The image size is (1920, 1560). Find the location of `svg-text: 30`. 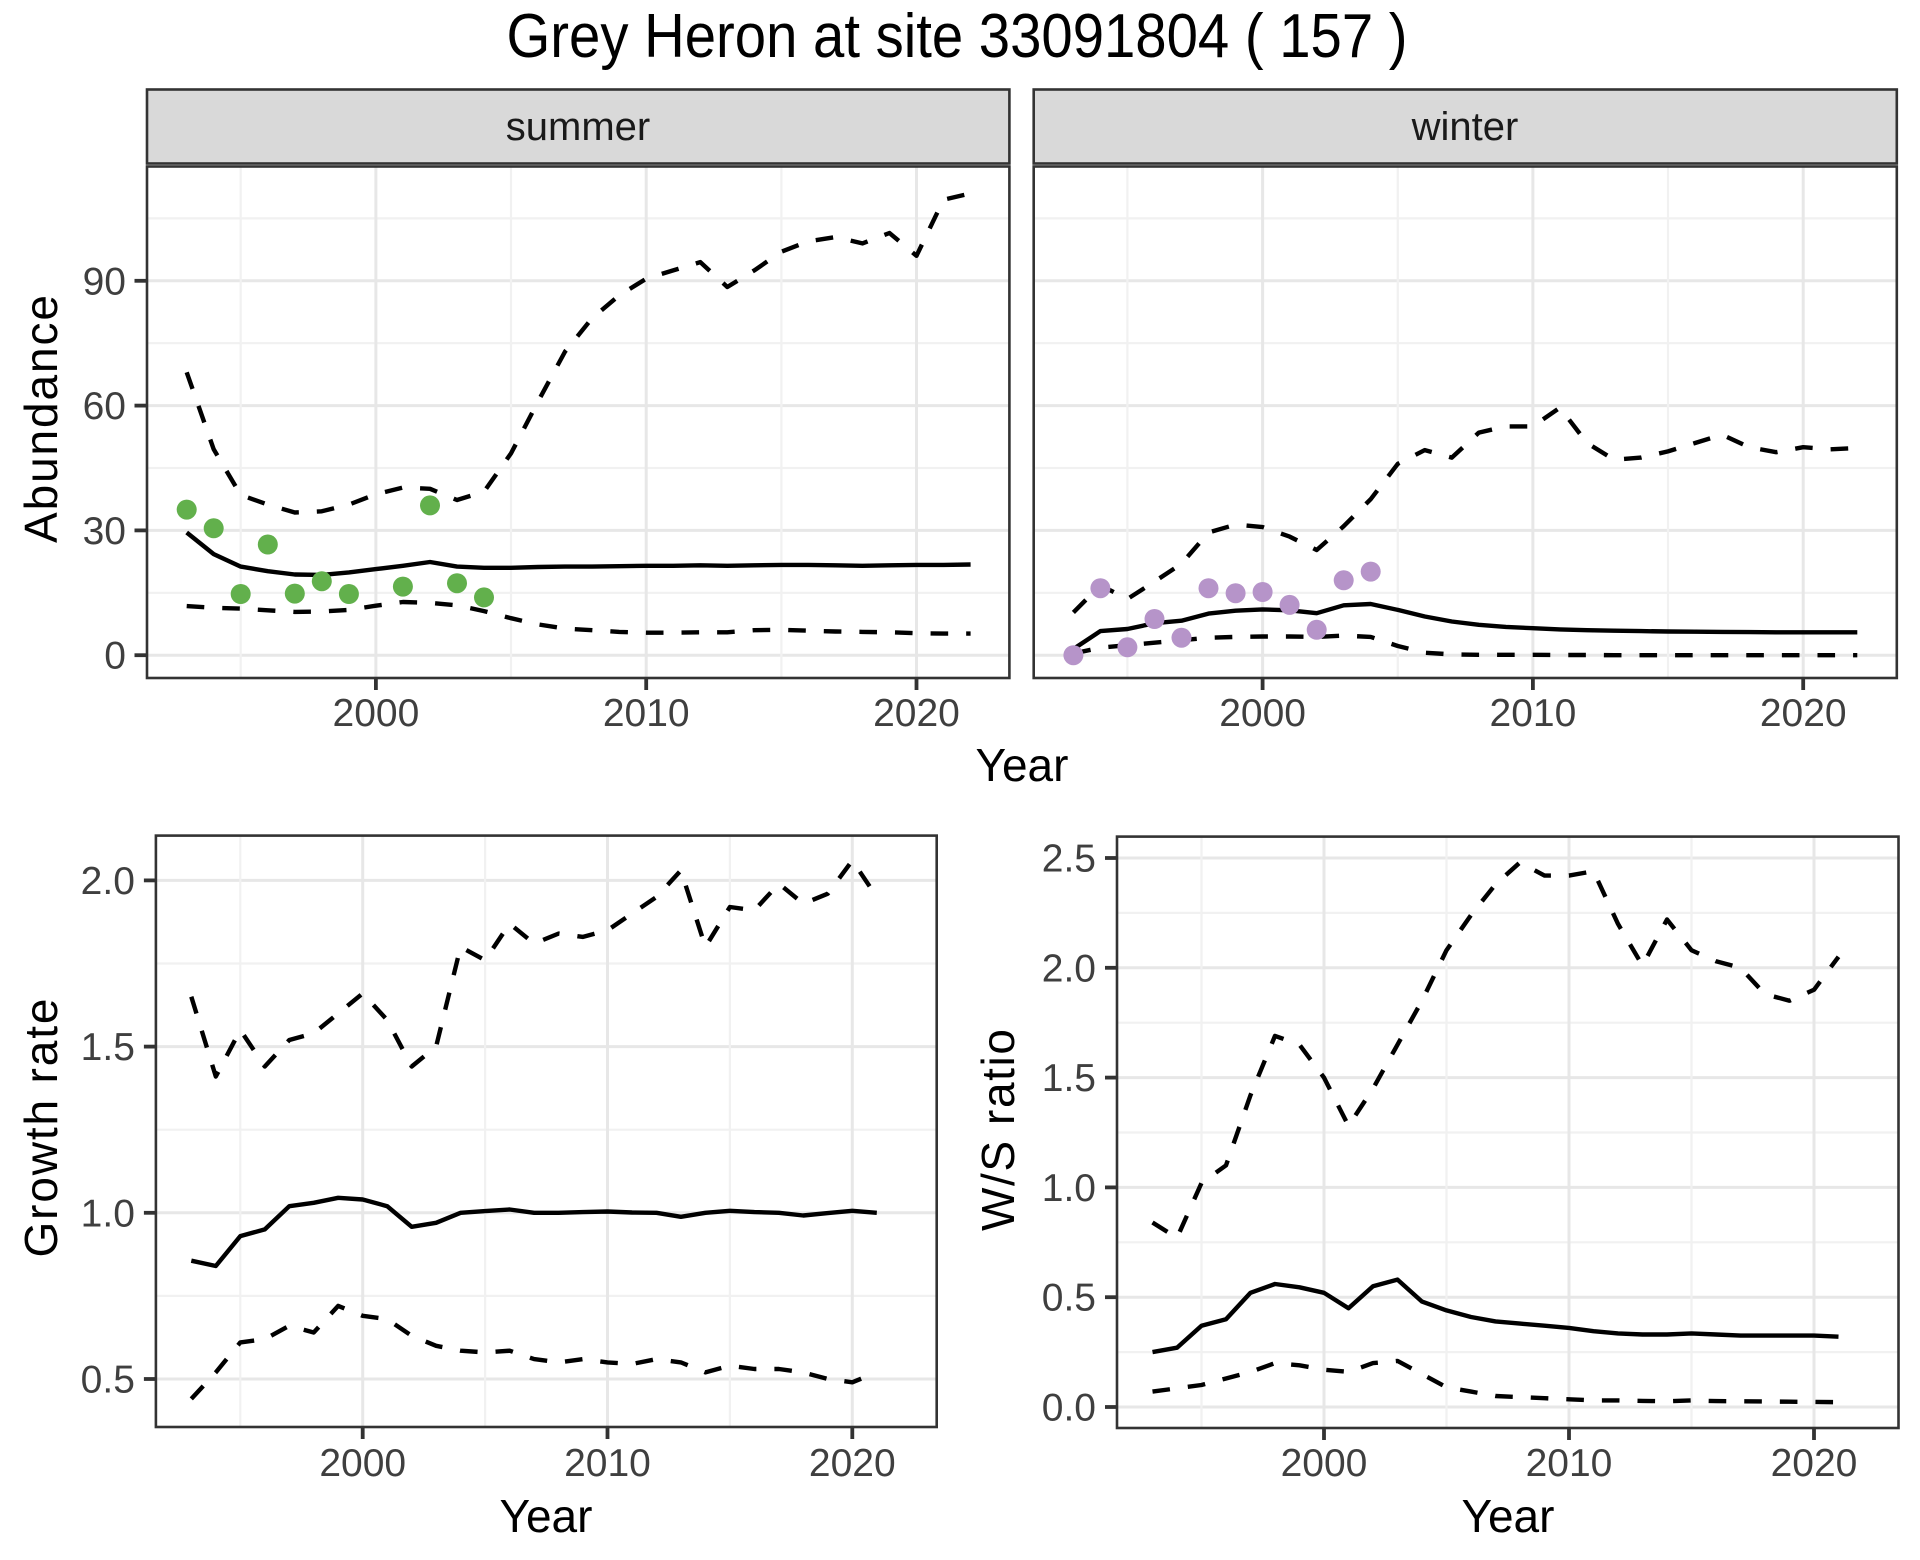

svg-text: 30 is located at coordinates (104, 531).